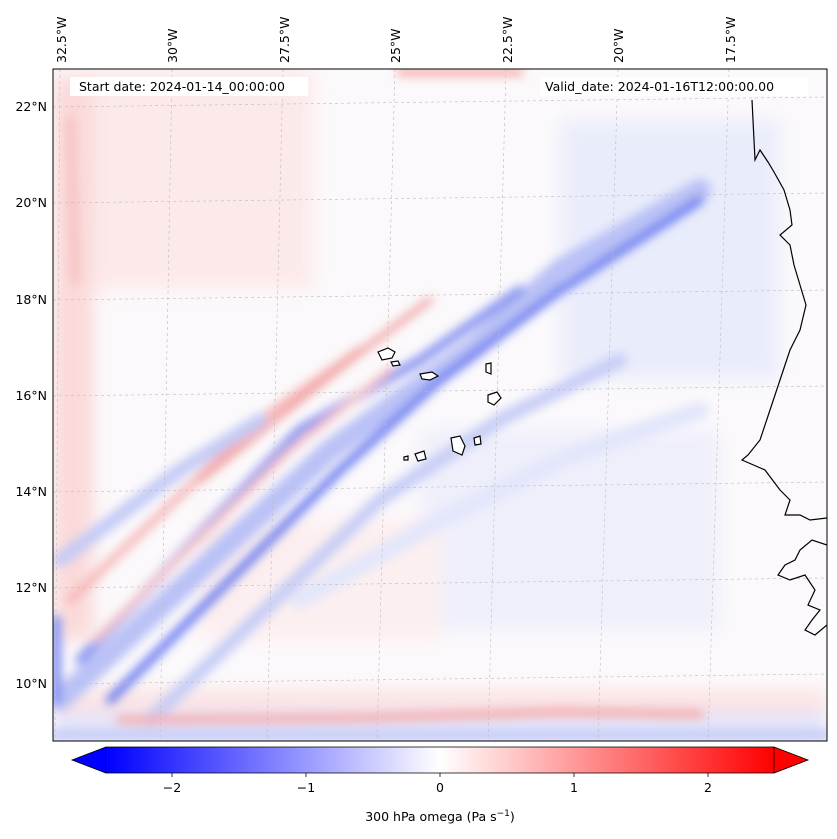 This screenshot has width=837, height=839. What do you see at coordinates (574, 787) in the screenshot?
I see `colorbar-tick-label: 1` at bounding box center [574, 787].